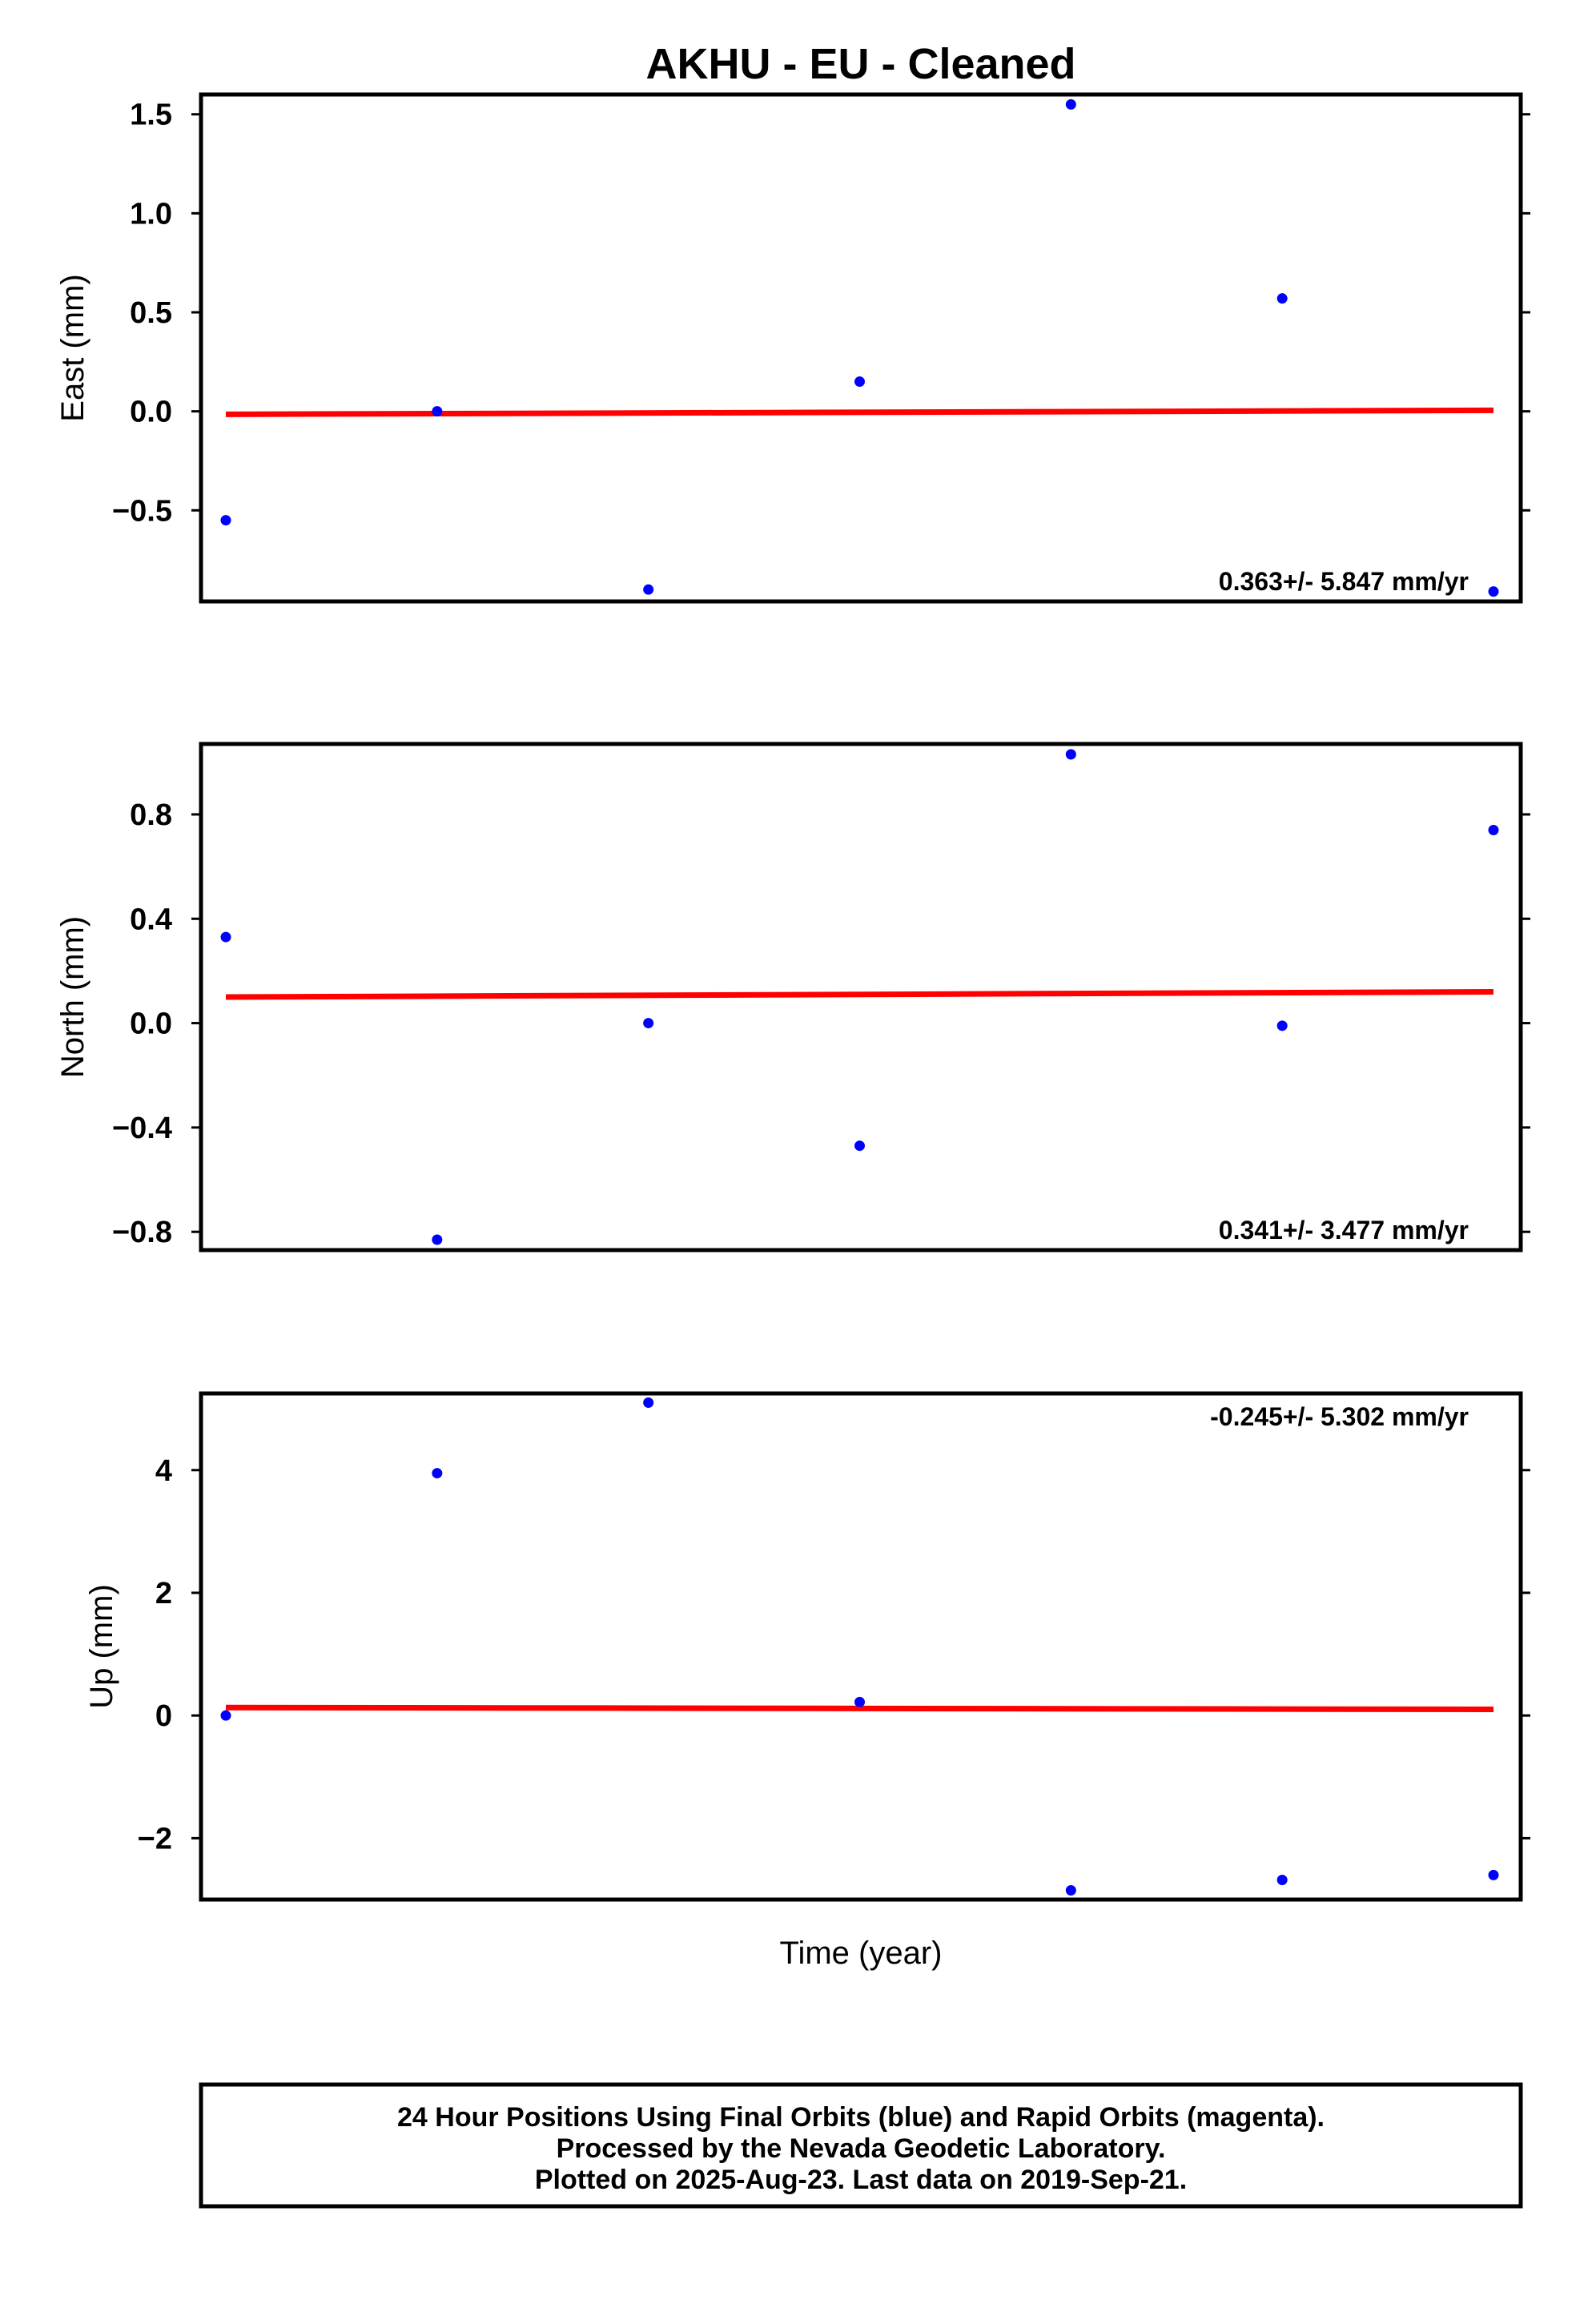 The image size is (1592, 2324). Describe the element at coordinates (72, 347) in the screenshot. I see `east-y-axis-label: East (mm)` at that location.